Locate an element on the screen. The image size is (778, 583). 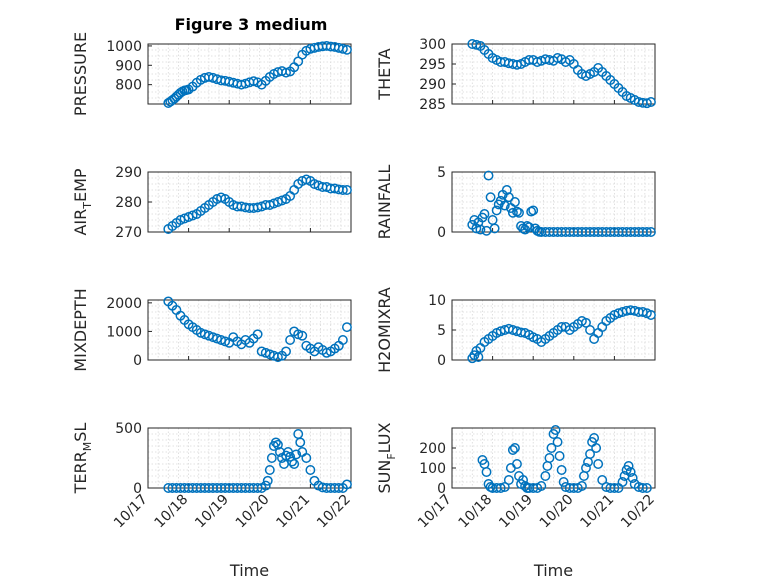
subplot-1: 800 900 1000 PRESSURE is located at coordinates (211, 74).